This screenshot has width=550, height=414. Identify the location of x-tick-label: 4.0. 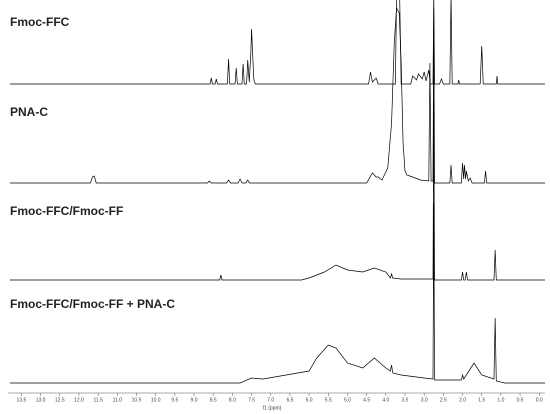
(385, 400).